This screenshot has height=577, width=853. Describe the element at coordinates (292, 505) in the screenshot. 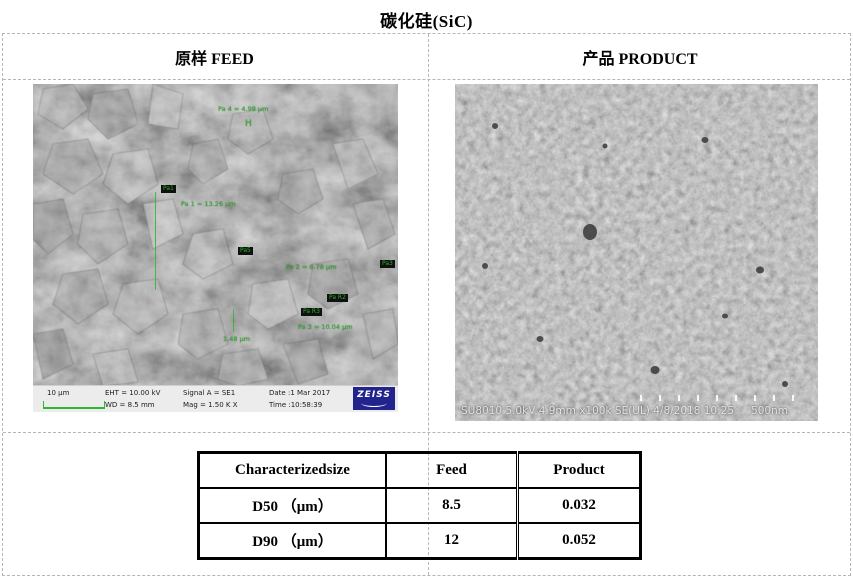

I see `table-cell: D50 （μm）` at that location.